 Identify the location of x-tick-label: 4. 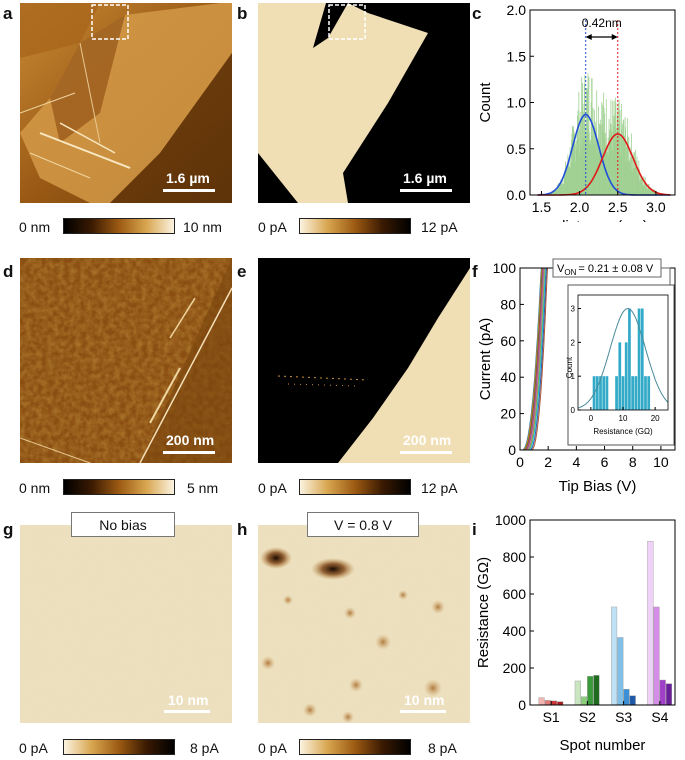
(576, 462).